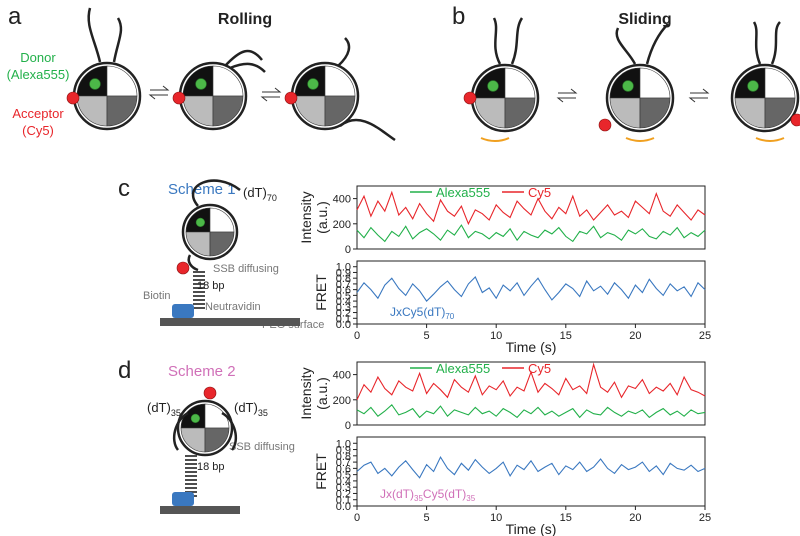 This screenshot has height=536, width=800. I want to click on panel-title: Sliding, so click(644, 19).